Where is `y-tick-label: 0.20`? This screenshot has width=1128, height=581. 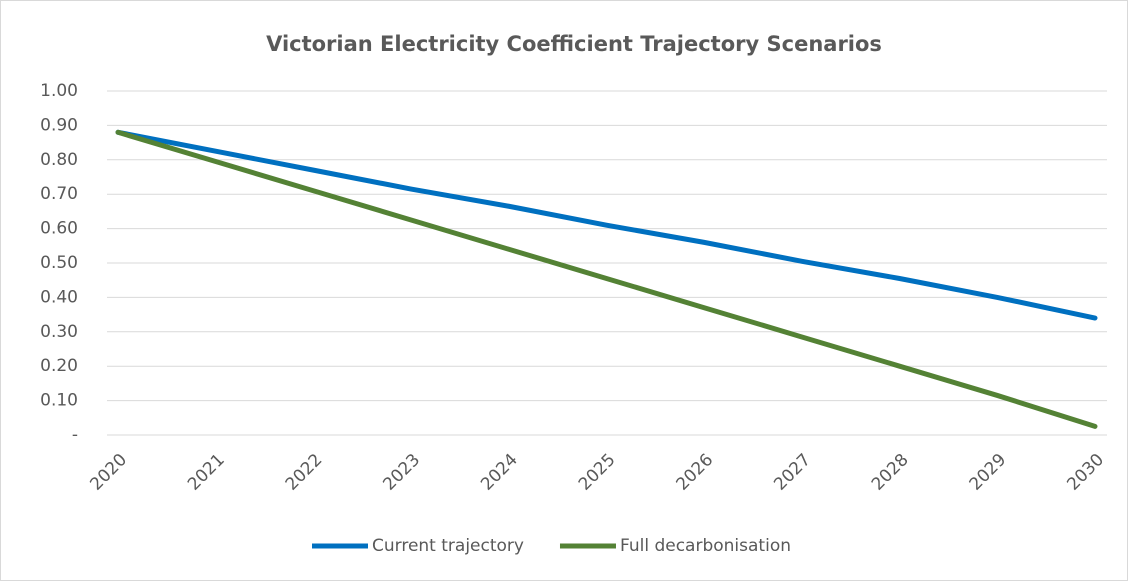
y-tick-label: 0.20 is located at coordinates (59, 366).